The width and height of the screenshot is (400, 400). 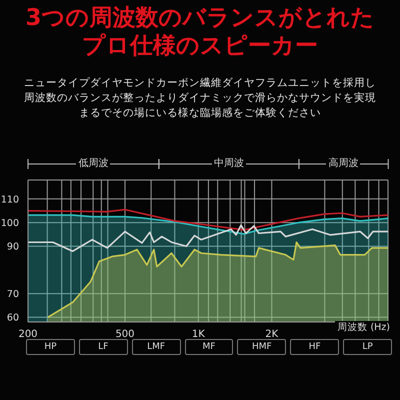 I want to click on text: HMF, so click(x=261, y=347).